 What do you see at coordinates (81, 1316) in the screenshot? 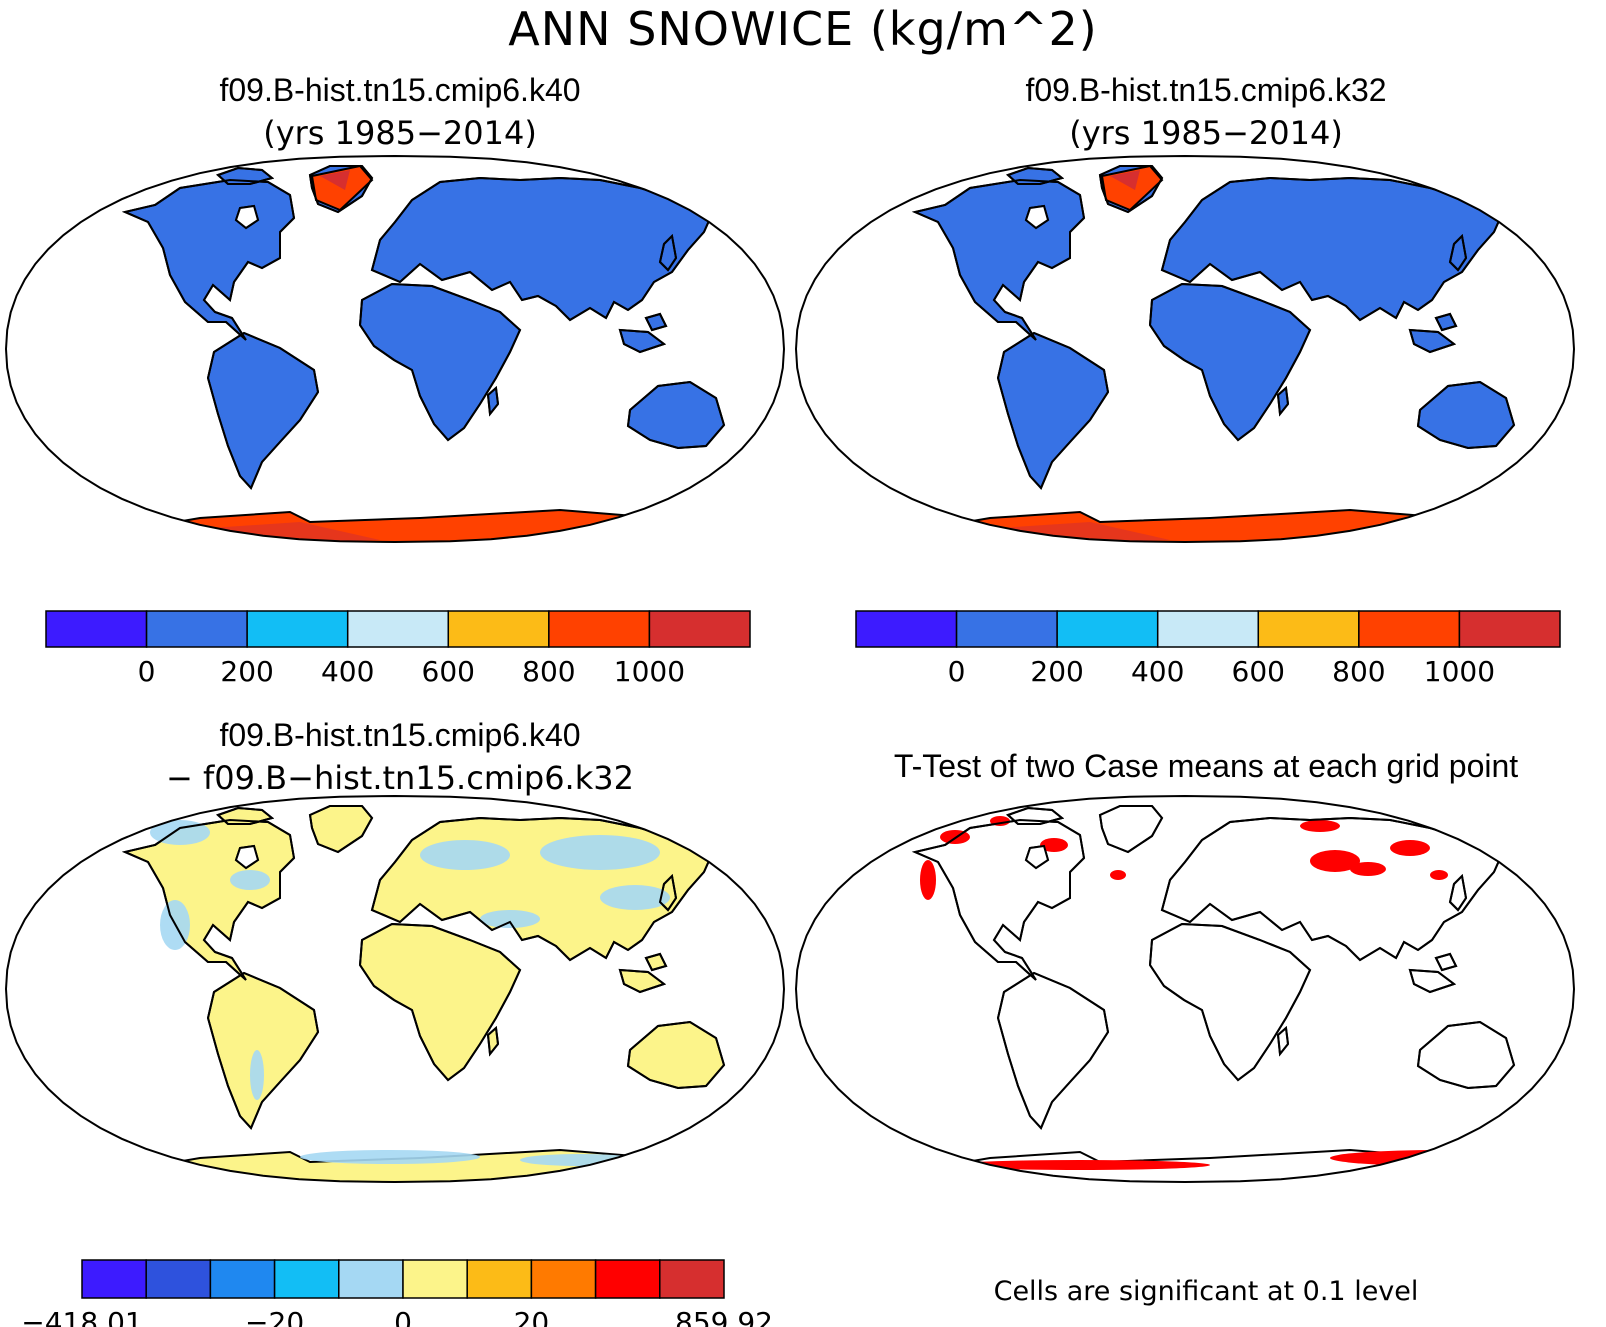
I see `colorbar-label: −418.01` at bounding box center [81, 1316].